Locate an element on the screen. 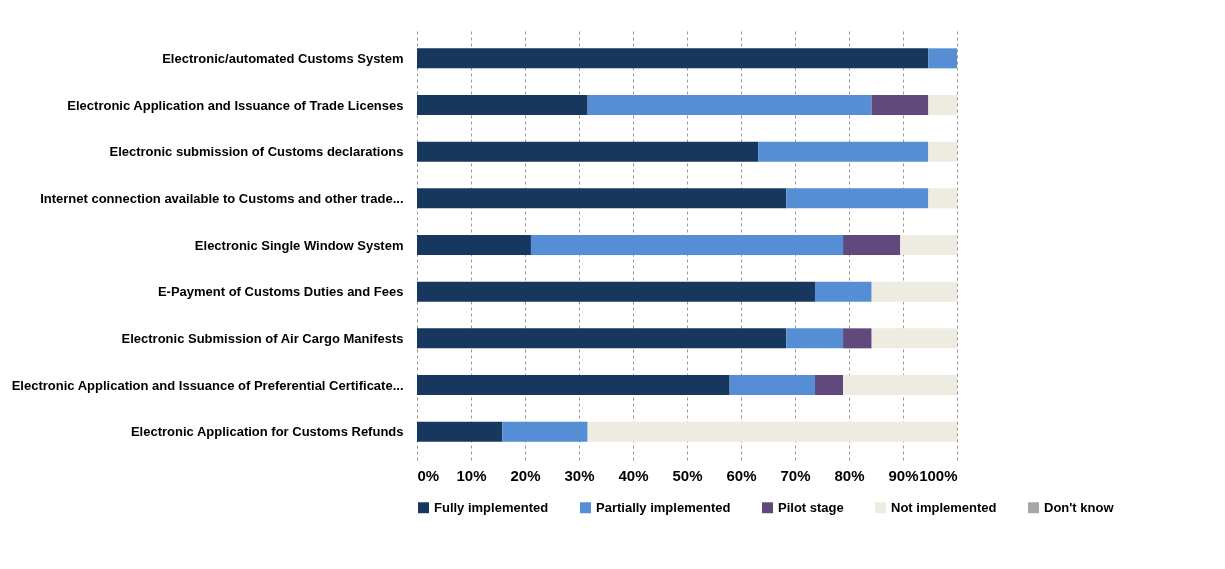 The height and width of the screenshot is (569, 1225). y-tick-label: Electronic Submission of Air Cargo Manifests is located at coordinates (262, 338).